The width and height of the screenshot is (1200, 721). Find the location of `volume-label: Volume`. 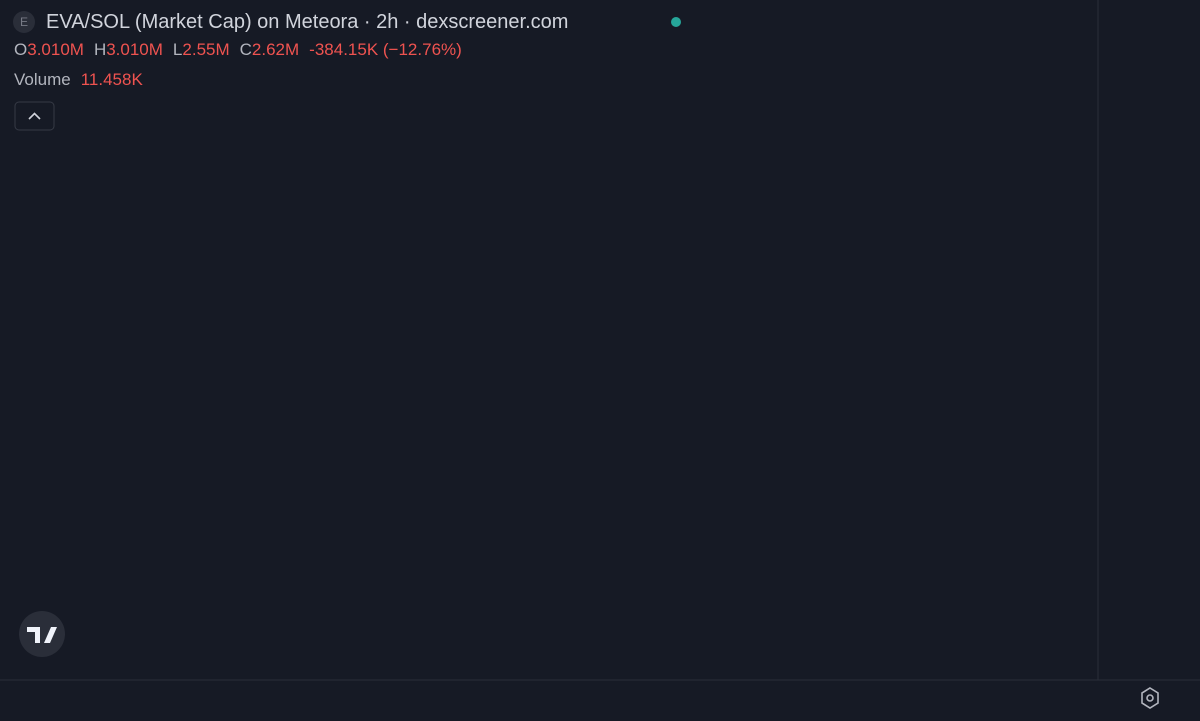

volume-label: Volume is located at coordinates (42, 79).